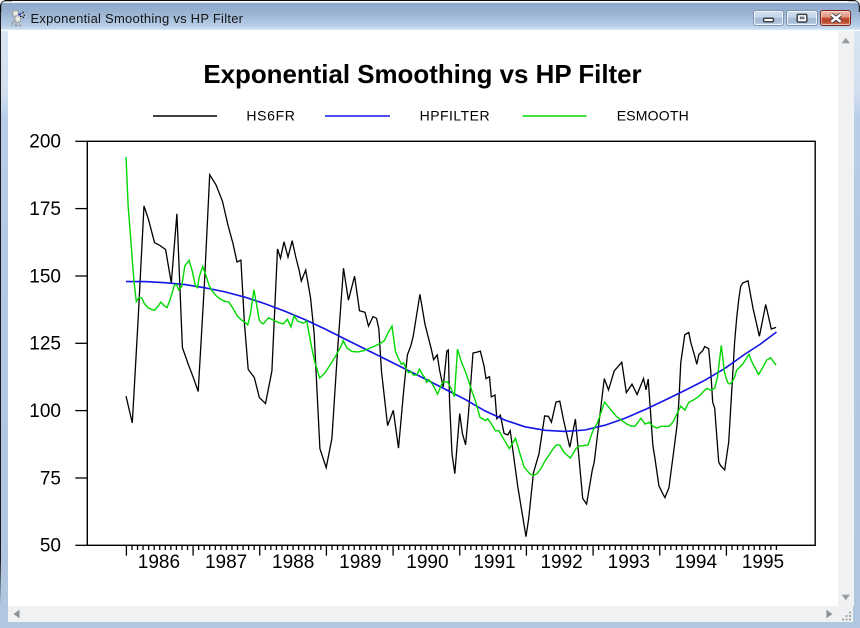 Image resolution: width=860 pixels, height=628 pixels. What do you see at coordinates (270, 115) in the screenshot?
I see `svg-text: HS6FR` at bounding box center [270, 115].